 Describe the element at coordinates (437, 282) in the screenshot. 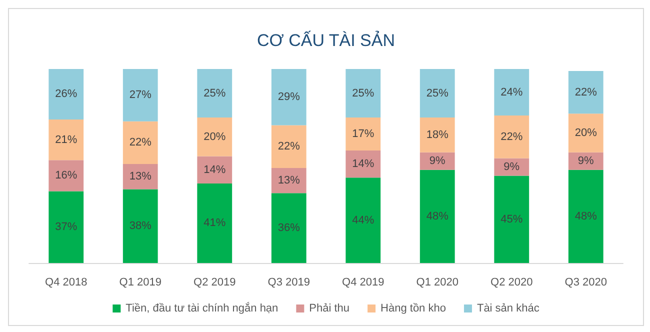

I see `x-tick-label: Q1 2020` at that location.